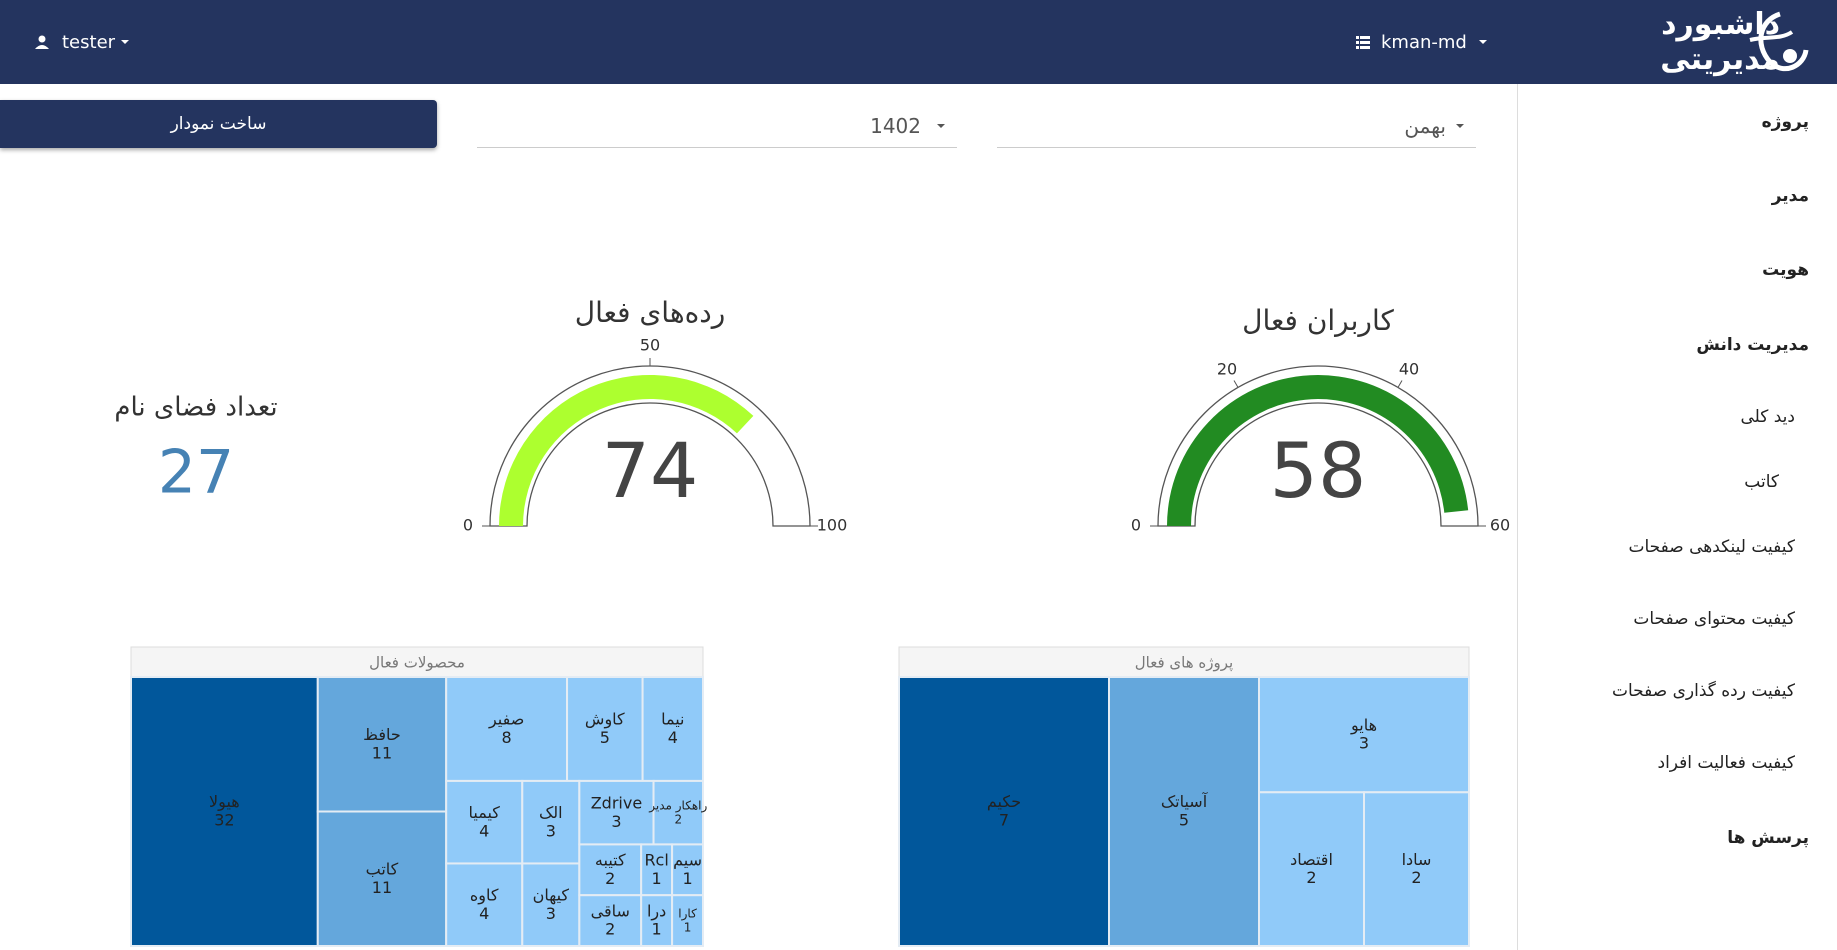 The height and width of the screenshot is (950, 1837). What do you see at coordinates (1779, 41) in the screenshot?
I see `logo-icon` at bounding box center [1779, 41].